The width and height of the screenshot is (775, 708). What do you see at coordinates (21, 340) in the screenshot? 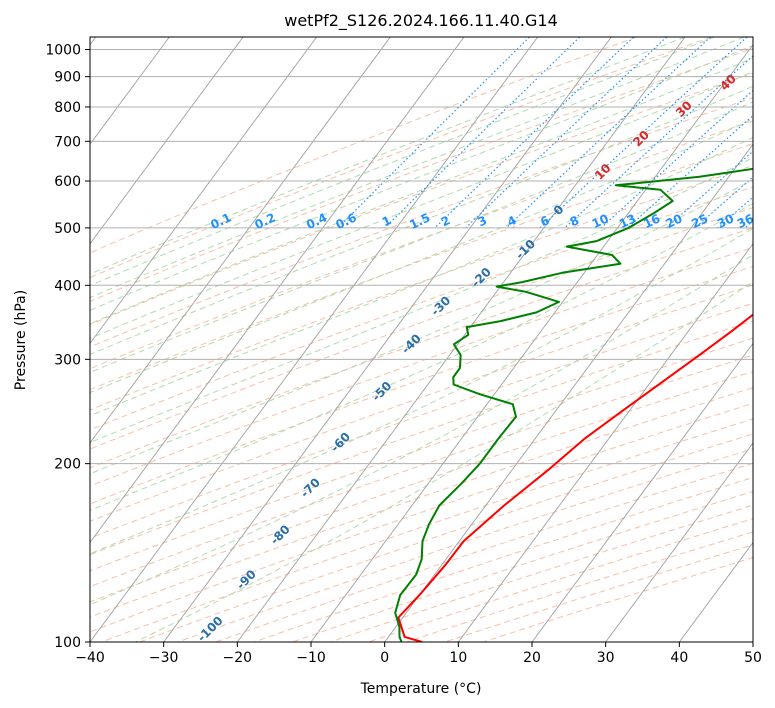
I see `y-axis-label: Pressure (hPa)` at bounding box center [21, 340].